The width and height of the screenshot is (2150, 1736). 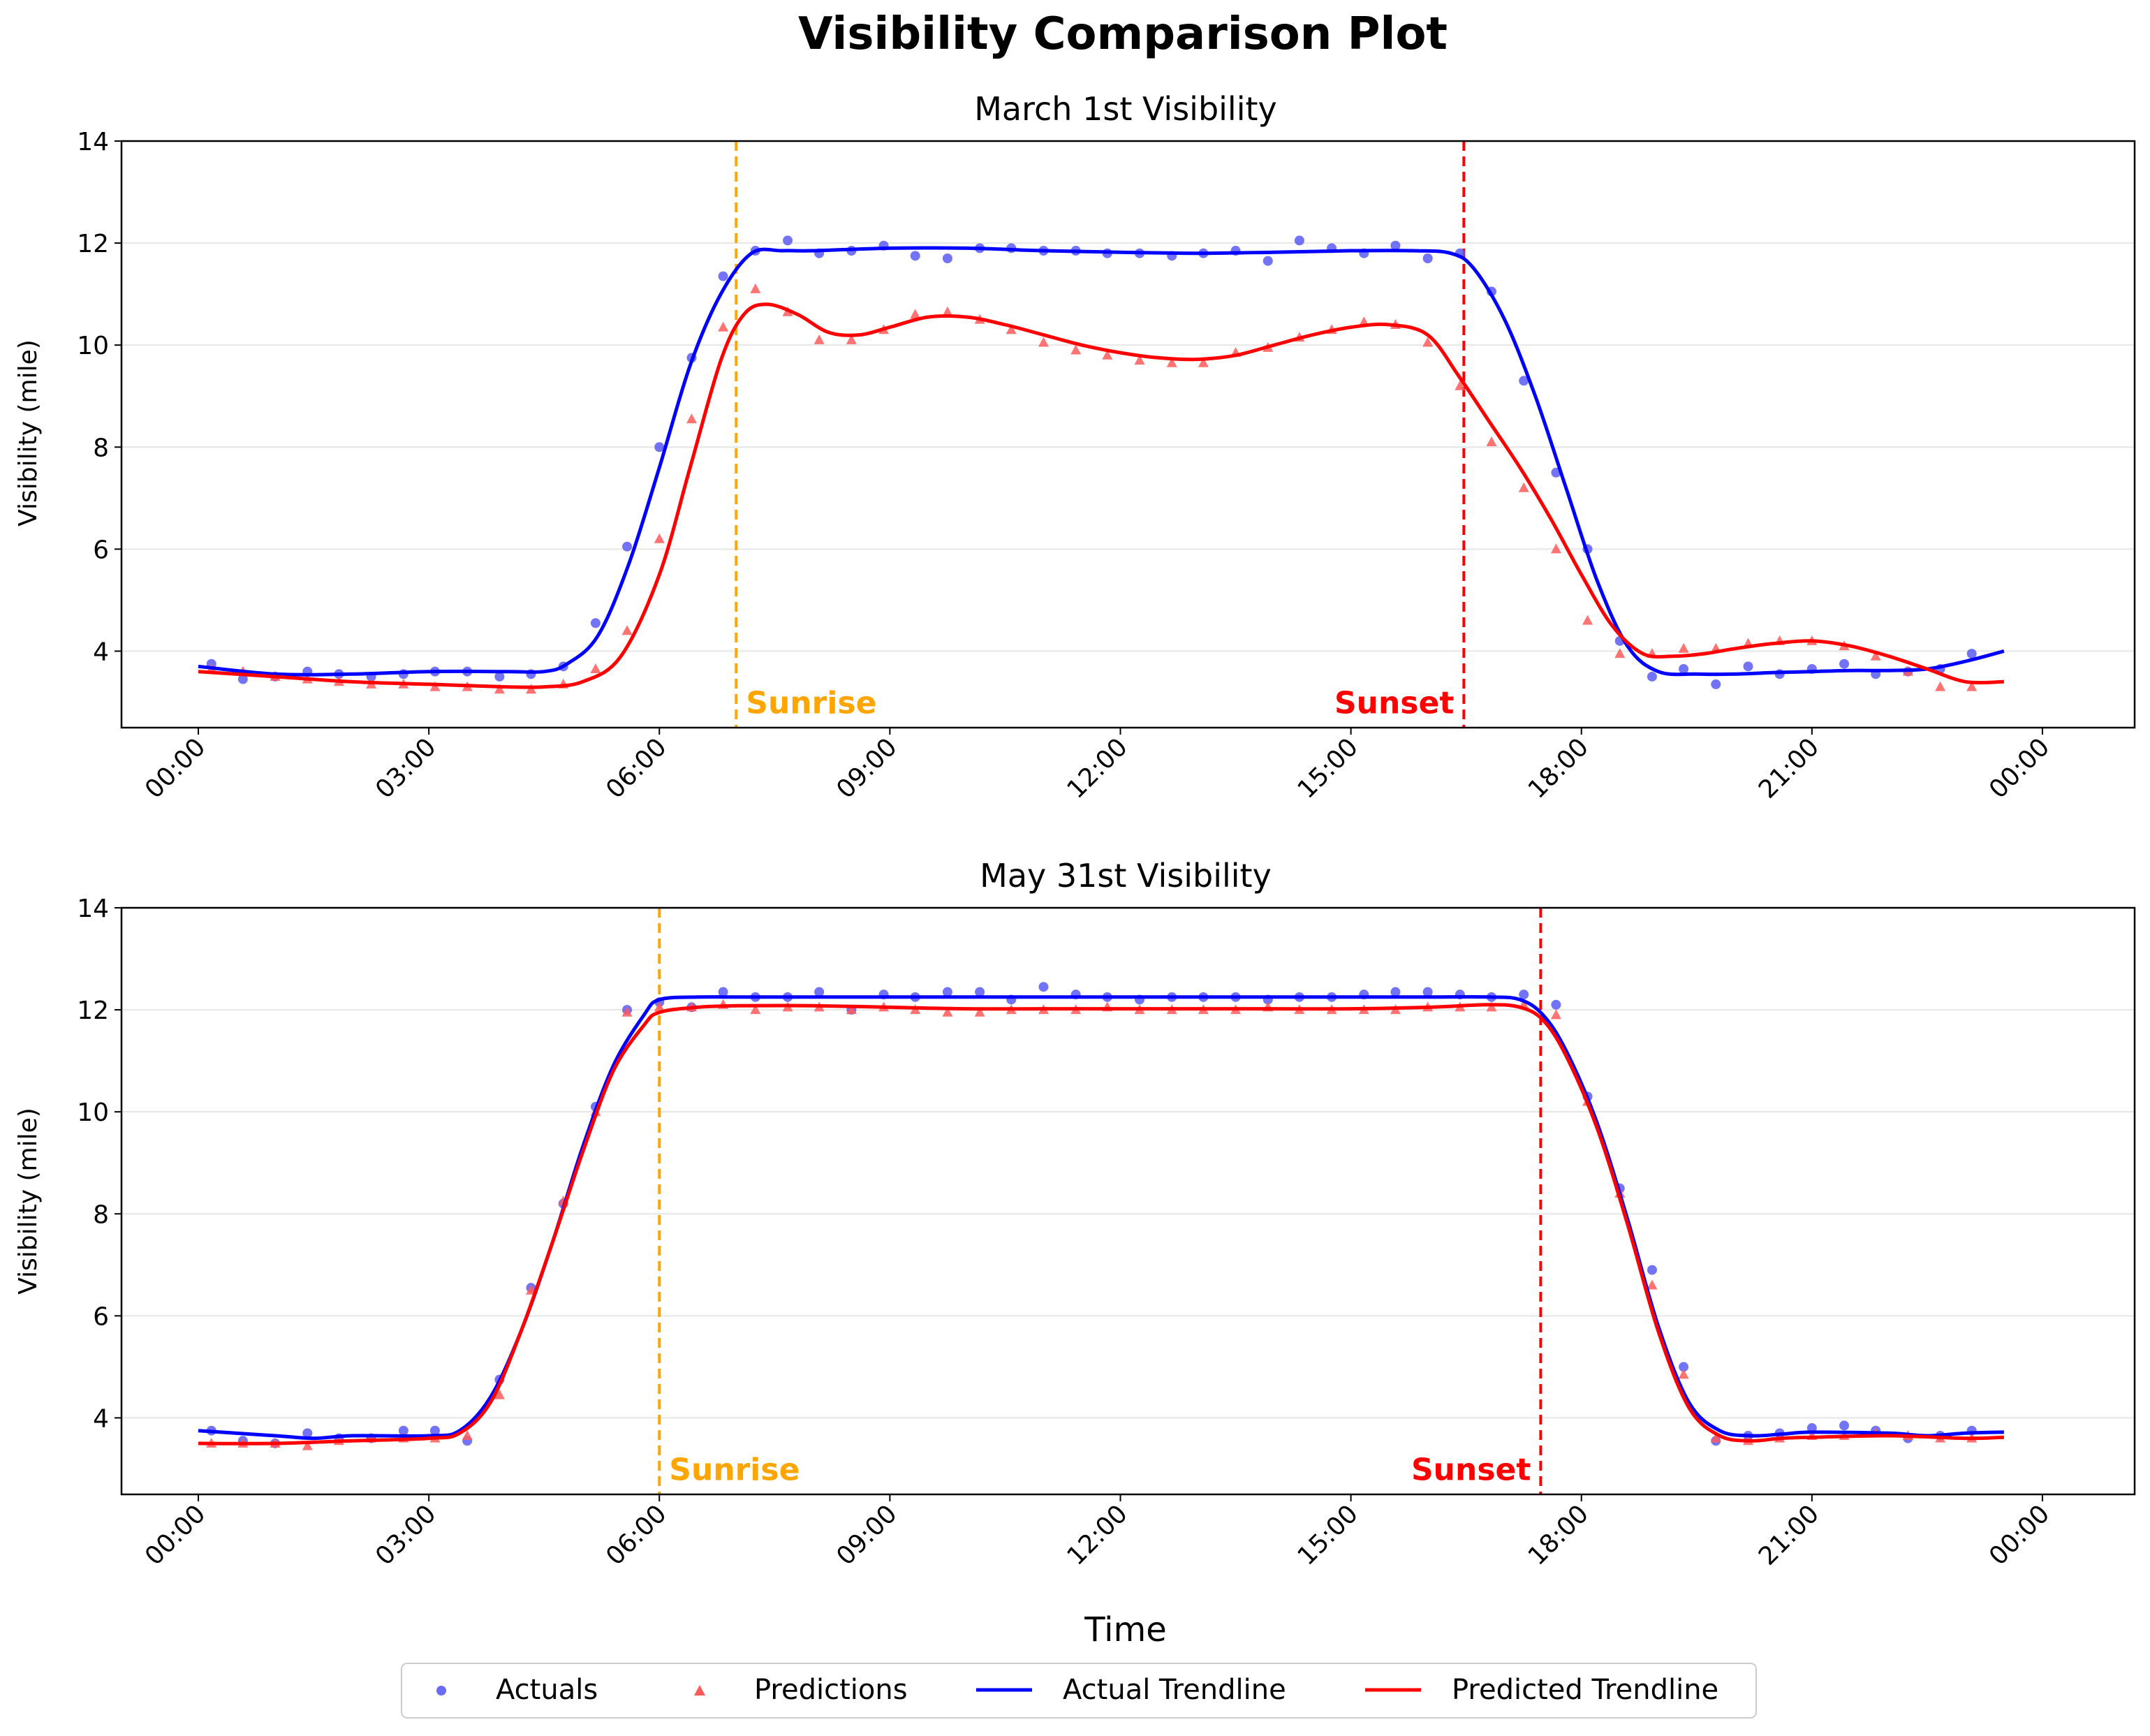 I want to click on legend-item-actuals: Actuals, so click(x=517, y=1690).